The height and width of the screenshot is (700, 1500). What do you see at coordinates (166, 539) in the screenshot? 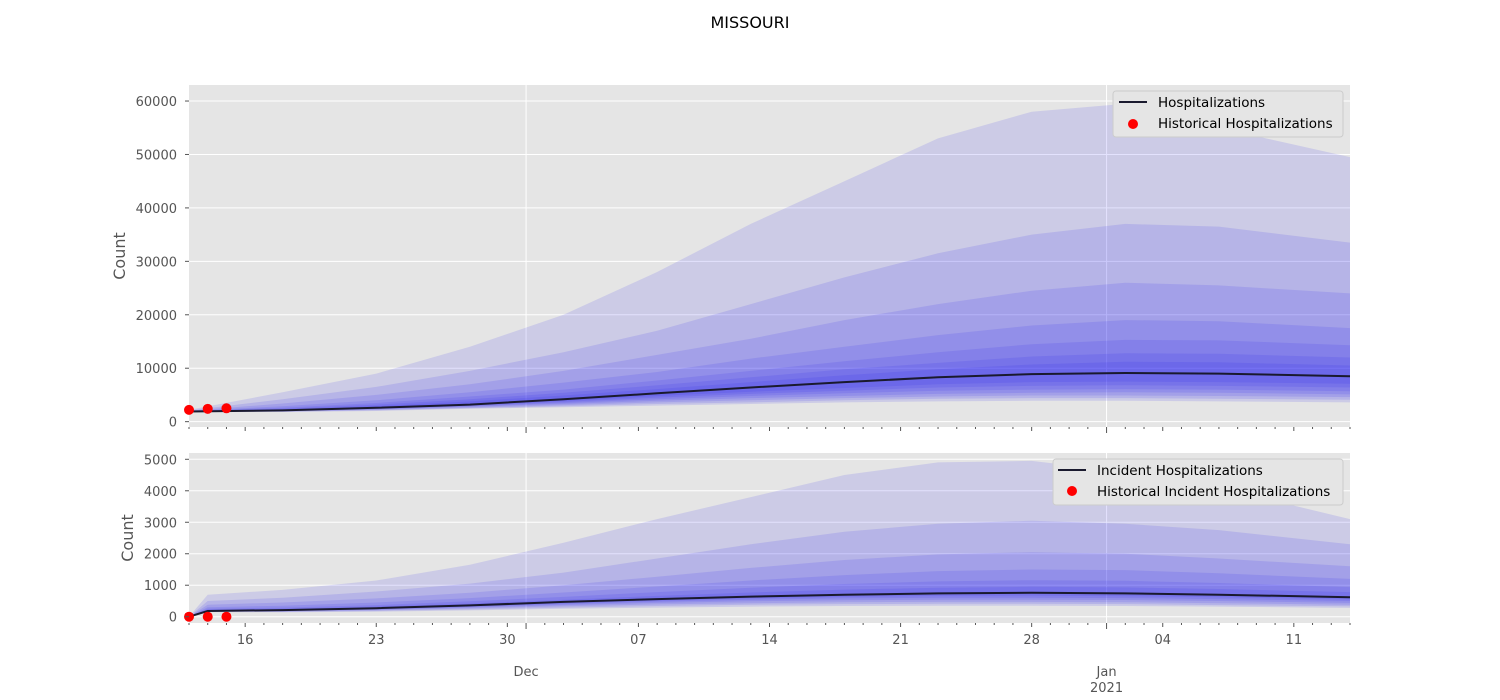
I see `y-tick-labels: 0 1000 2000 3000 4000 5000` at bounding box center [166, 539].